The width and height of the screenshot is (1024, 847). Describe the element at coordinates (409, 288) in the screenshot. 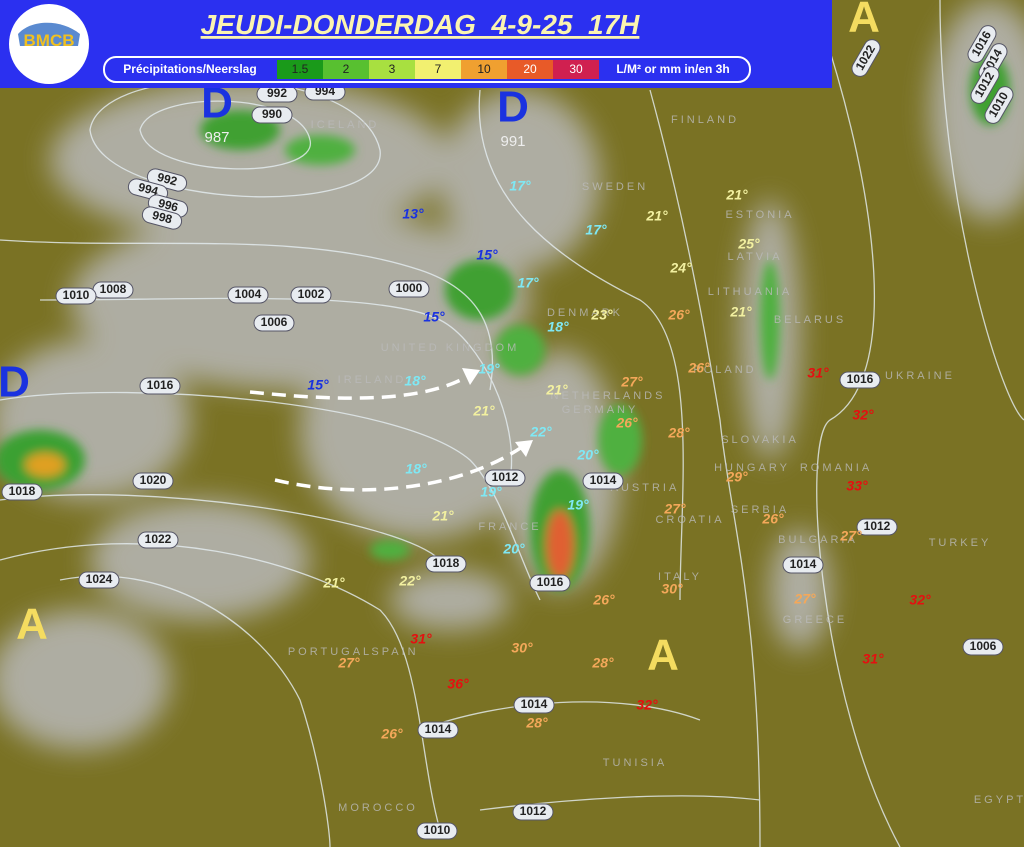

I see `isobar-label: 1000` at that location.